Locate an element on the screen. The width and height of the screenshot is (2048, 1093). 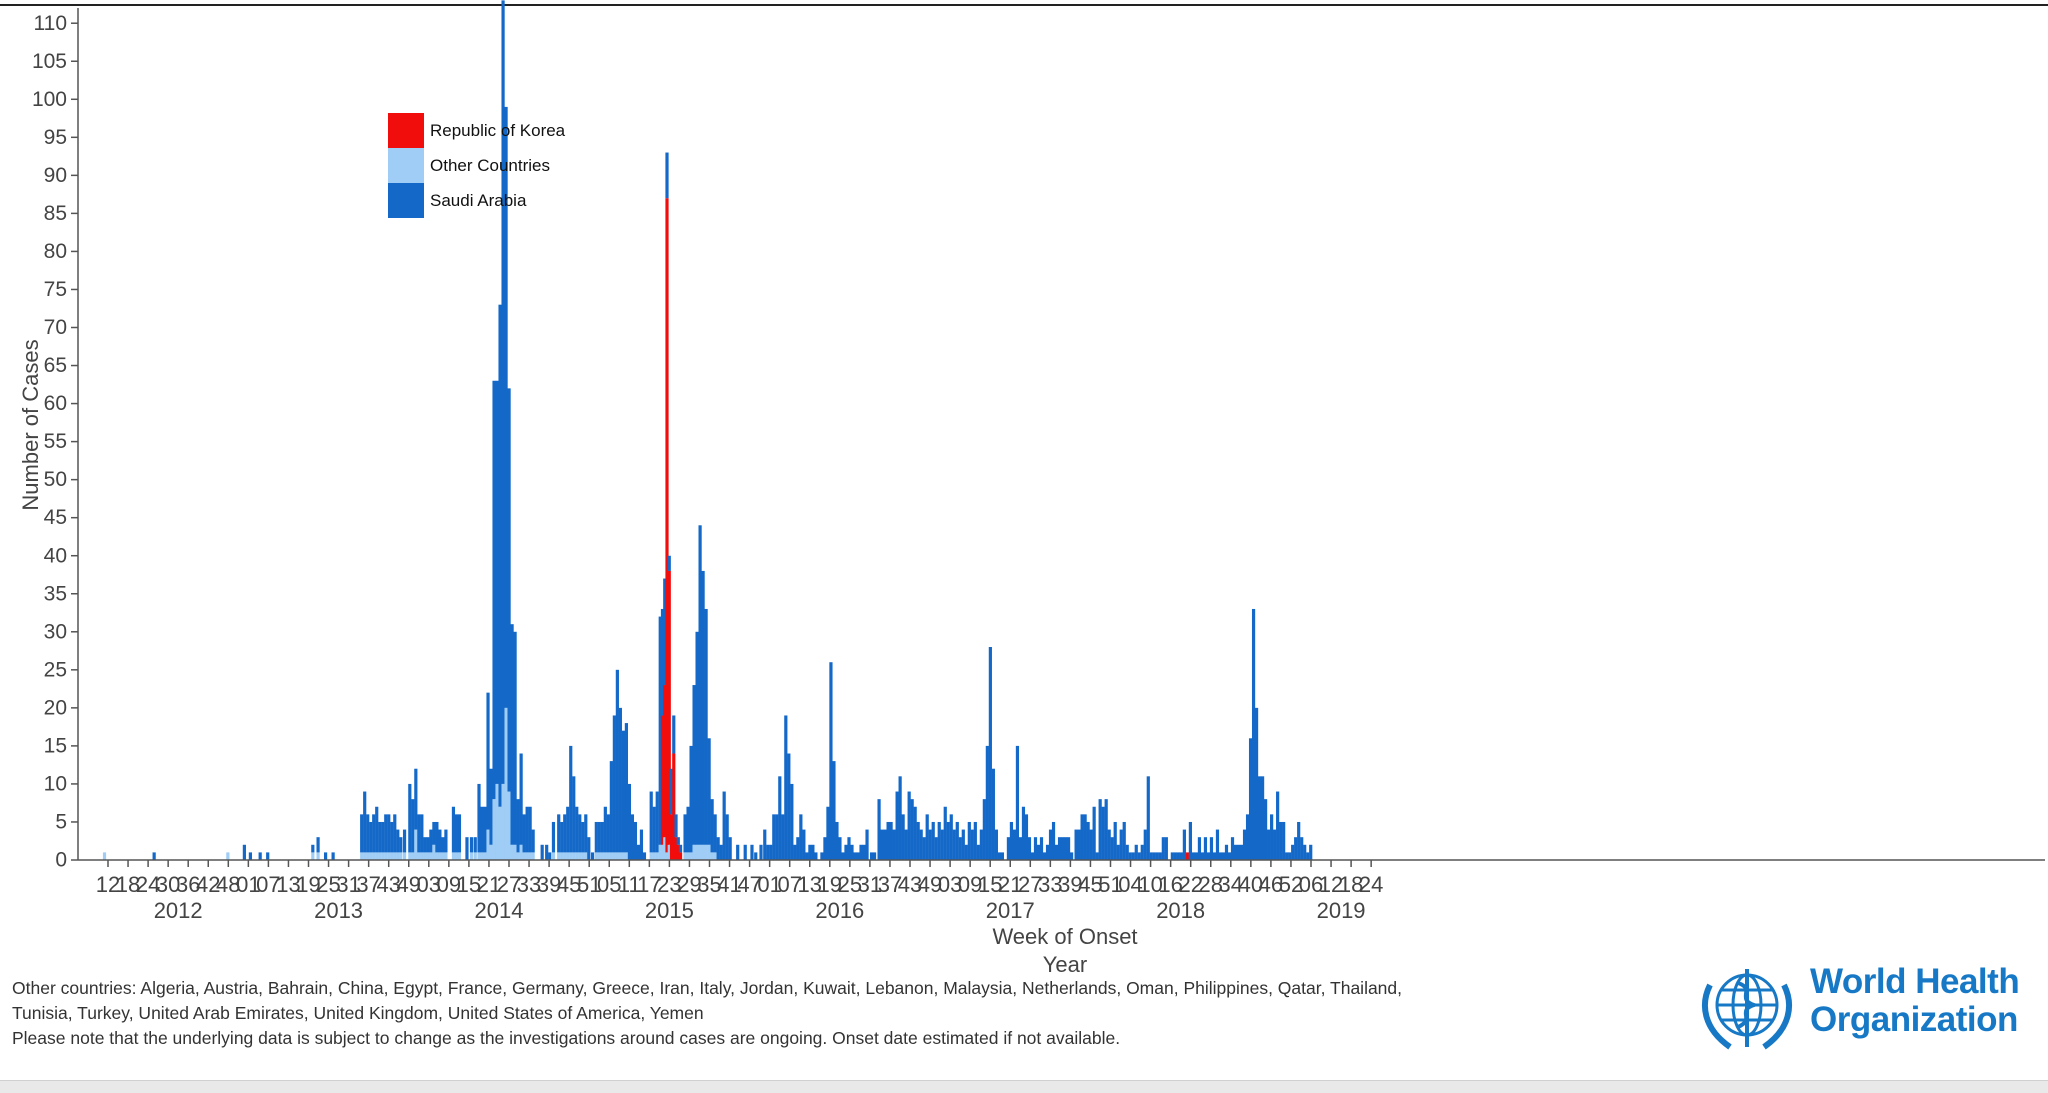
x-tick-label: 46 is located at coordinates (1271, 884).